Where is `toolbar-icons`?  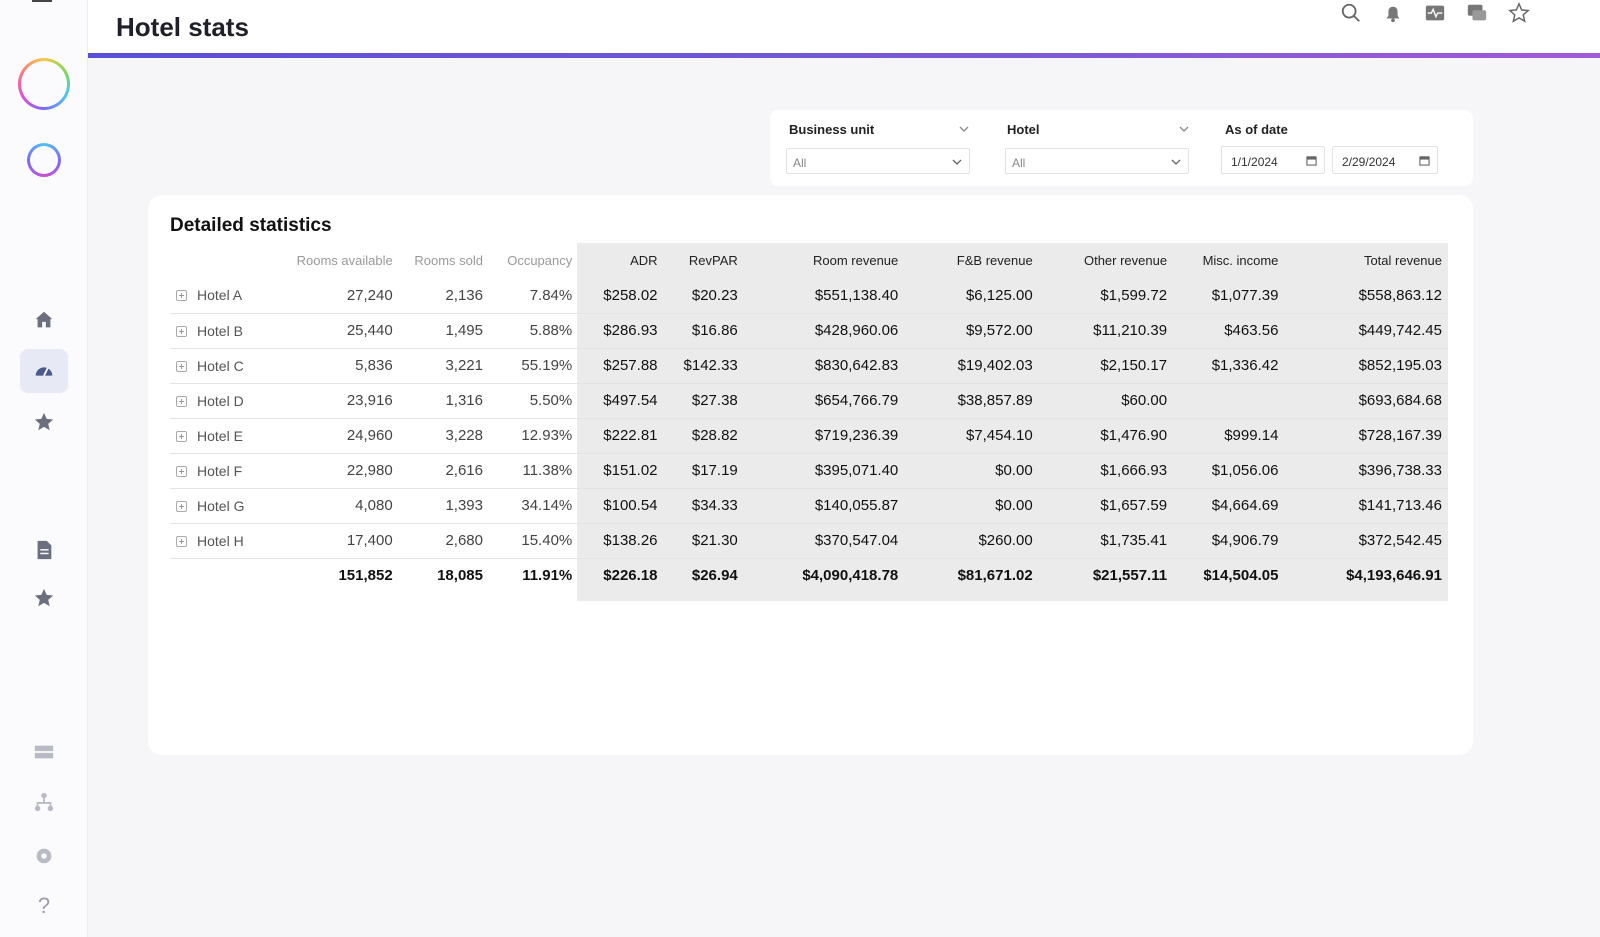 toolbar-icons is located at coordinates (1435, 13).